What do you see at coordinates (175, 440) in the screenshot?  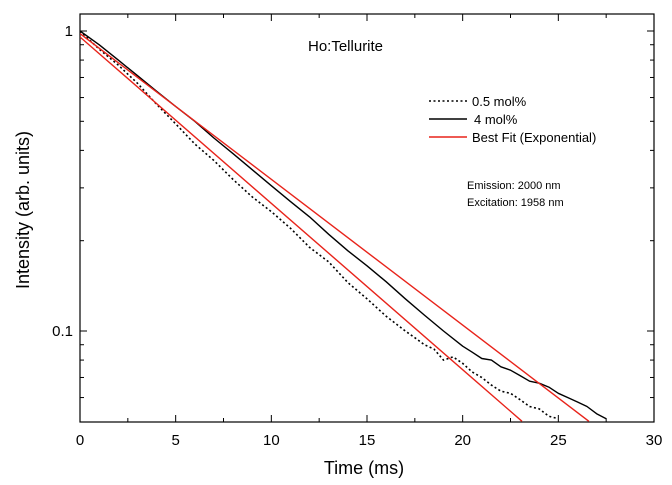 I see `x-tick-label: 5` at bounding box center [175, 440].